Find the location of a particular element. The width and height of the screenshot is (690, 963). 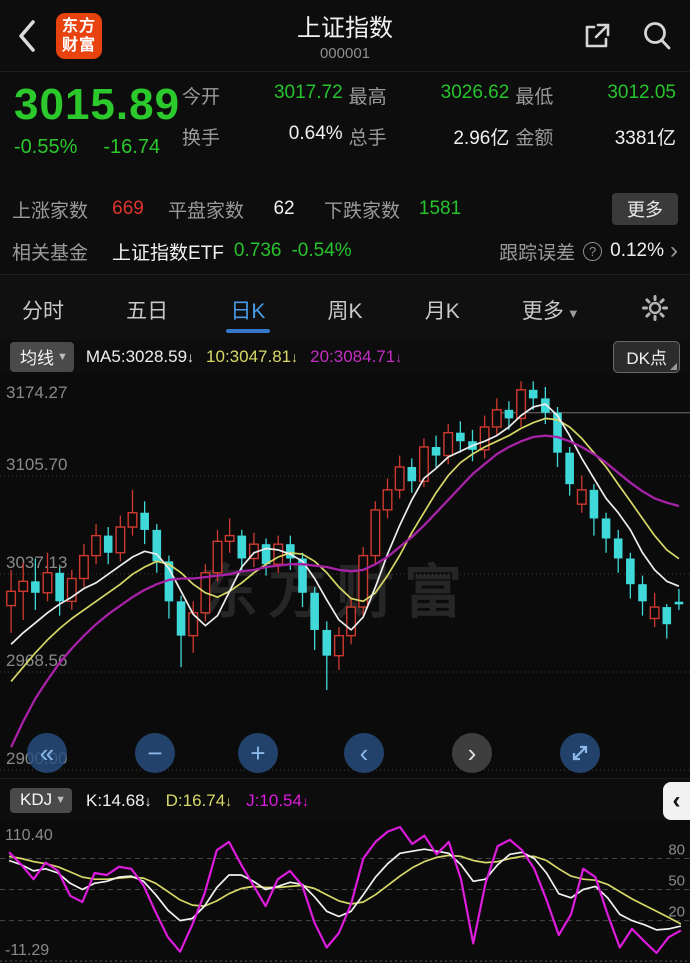

more-button: 更多 is located at coordinates (645, 209).